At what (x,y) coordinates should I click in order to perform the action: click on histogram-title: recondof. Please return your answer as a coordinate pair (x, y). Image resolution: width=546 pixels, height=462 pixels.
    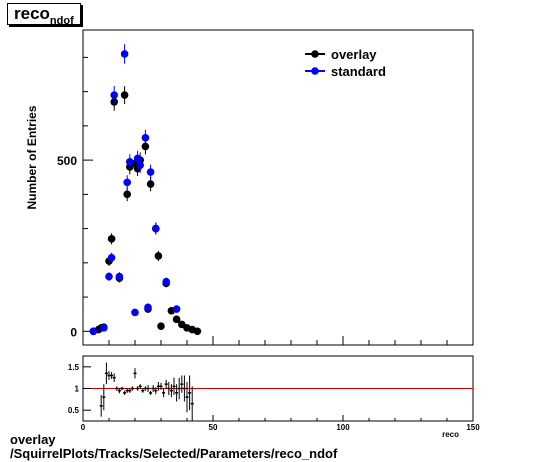
    Looking at the image, I should click on (44, 15).